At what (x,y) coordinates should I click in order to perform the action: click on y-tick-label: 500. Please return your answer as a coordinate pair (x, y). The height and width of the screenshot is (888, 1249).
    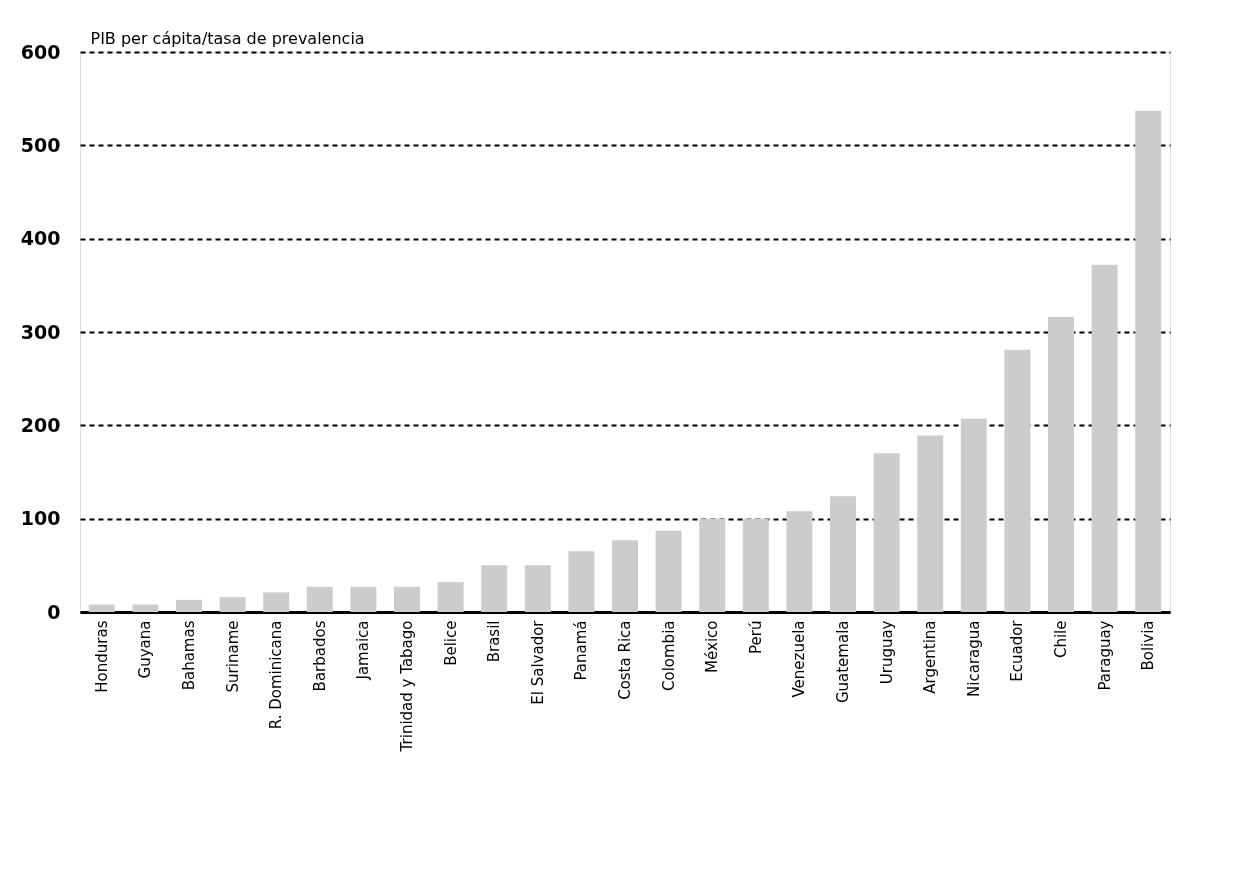
    Looking at the image, I should click on (40, 144).